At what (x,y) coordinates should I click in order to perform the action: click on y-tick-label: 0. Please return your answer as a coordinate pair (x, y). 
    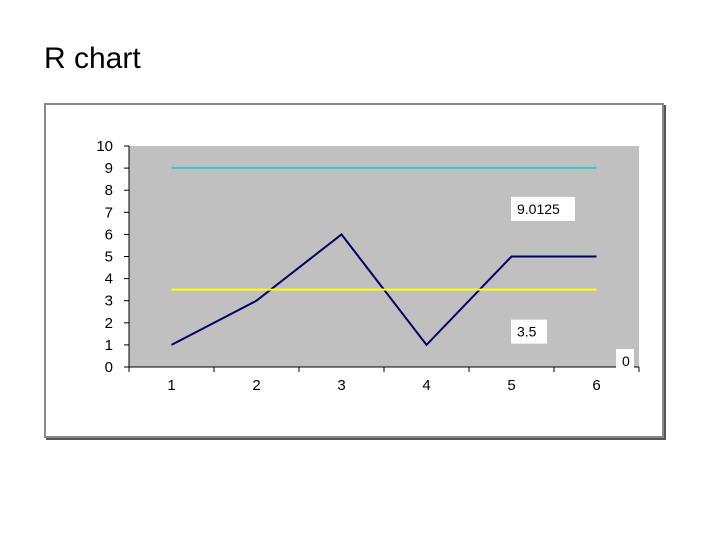
    Looking at the image, I should click on (109, 367).